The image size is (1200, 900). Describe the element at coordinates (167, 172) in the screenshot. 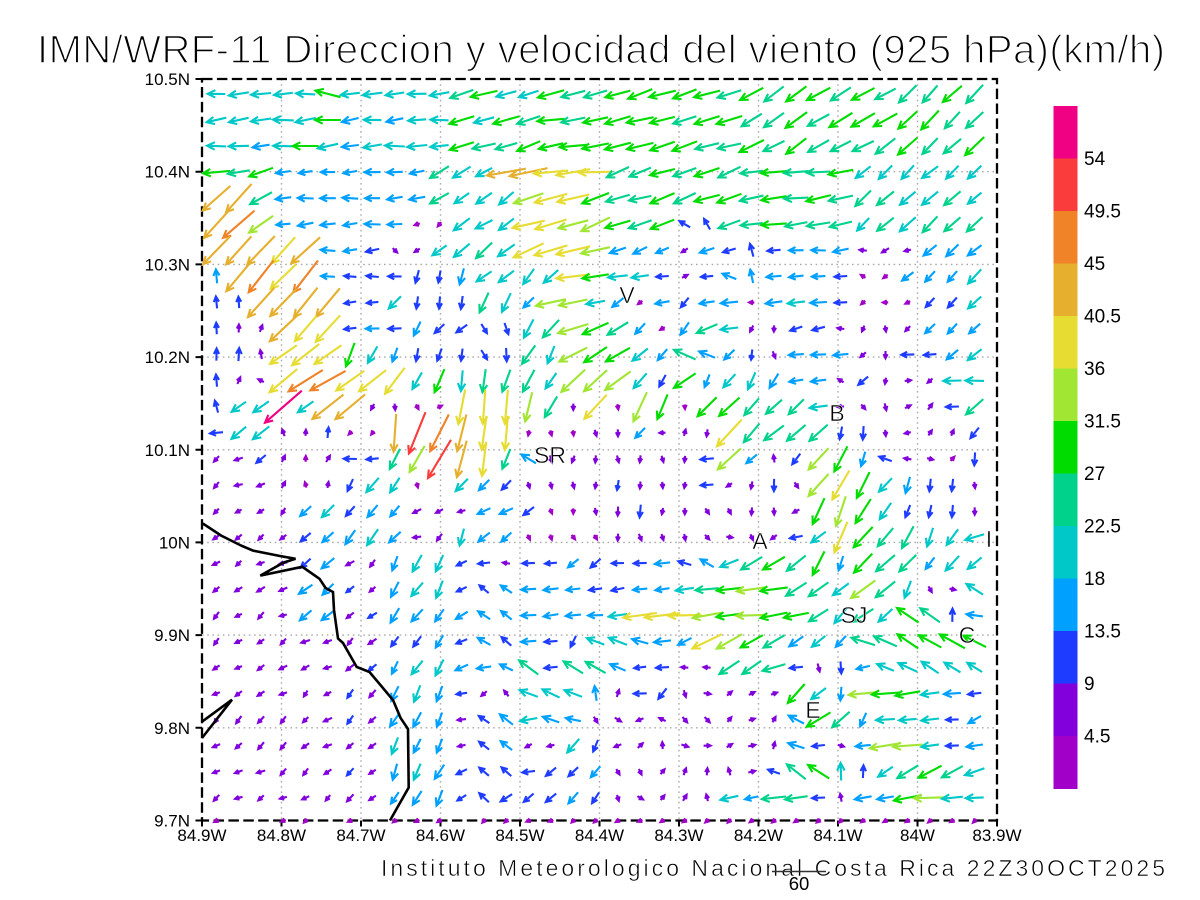

I see `svg-text: 10.4N` at that location.